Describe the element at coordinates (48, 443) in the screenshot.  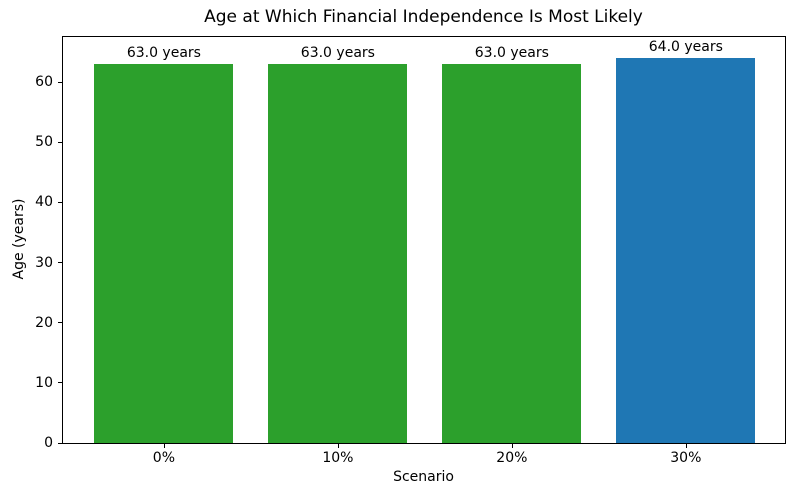
I see `y-tick-label: 0` at that location.